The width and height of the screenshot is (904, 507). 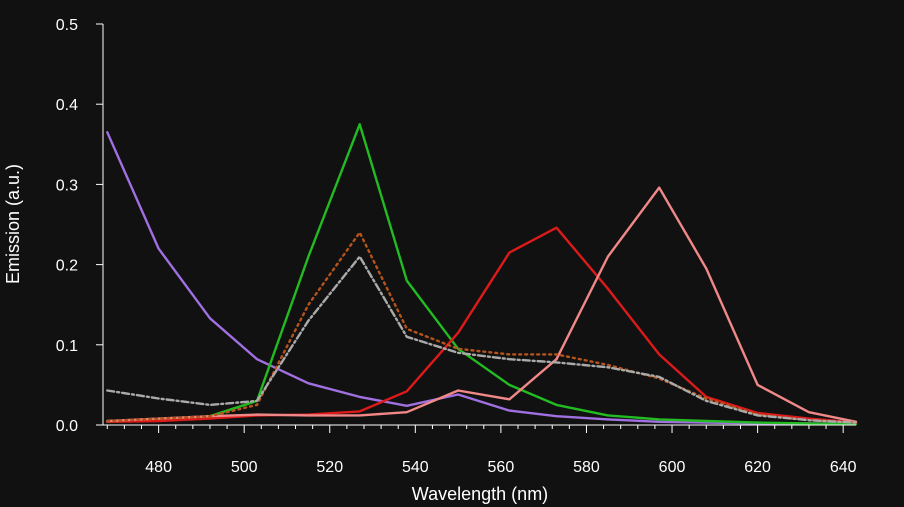 What do you see at coordinates (67, 105) in the screenshot?
I see `y-tick-label: 0.4` at bounding box center [67, 105].